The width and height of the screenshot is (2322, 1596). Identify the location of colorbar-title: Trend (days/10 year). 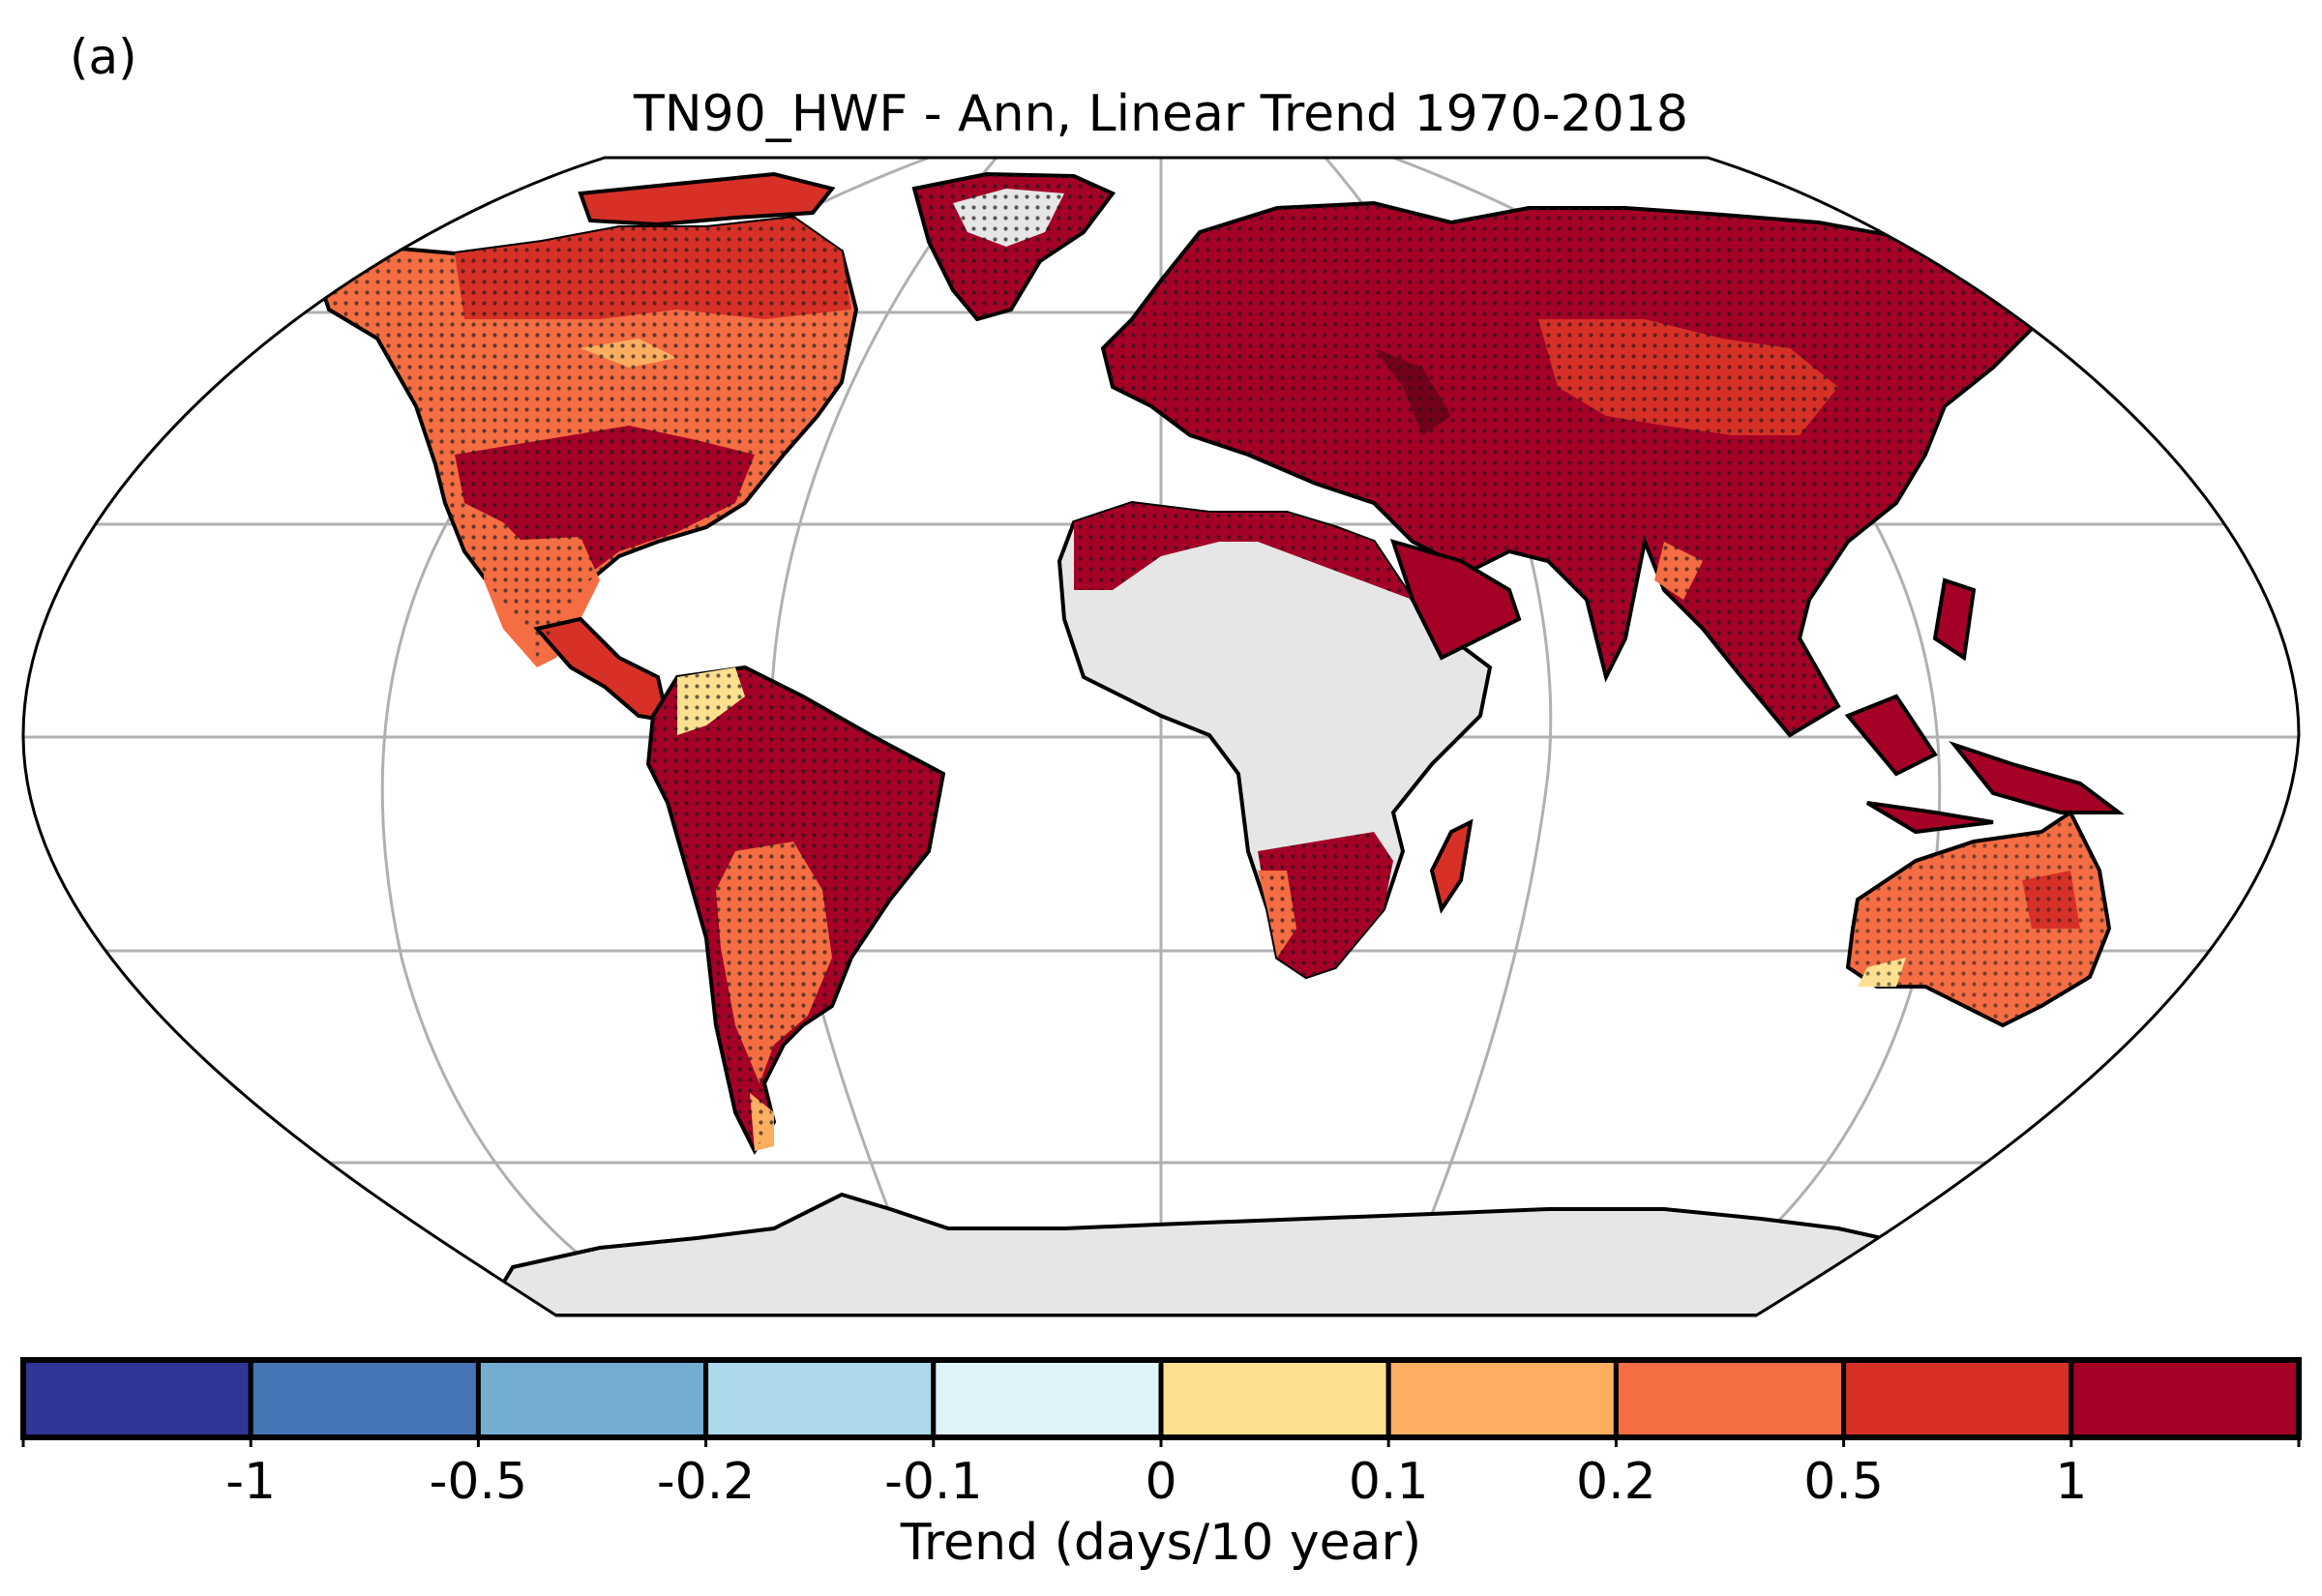
(1161, 1543).